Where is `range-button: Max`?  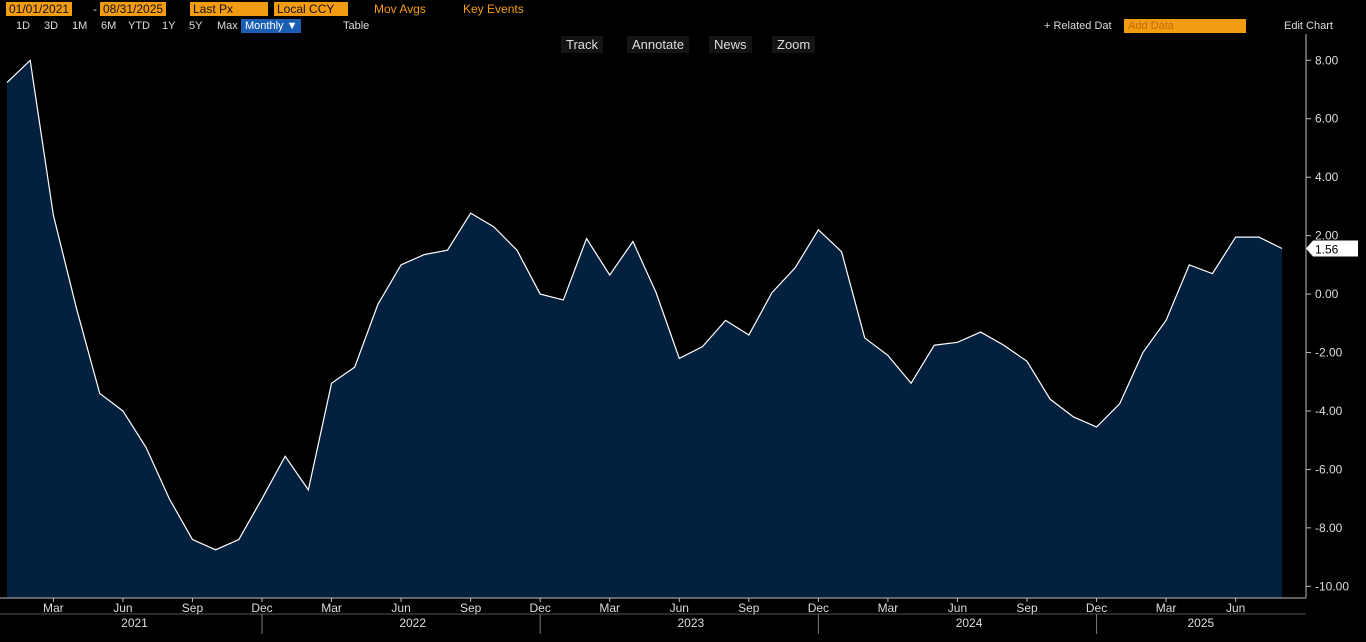
range-button: Max is located at coordinates (227, 26).